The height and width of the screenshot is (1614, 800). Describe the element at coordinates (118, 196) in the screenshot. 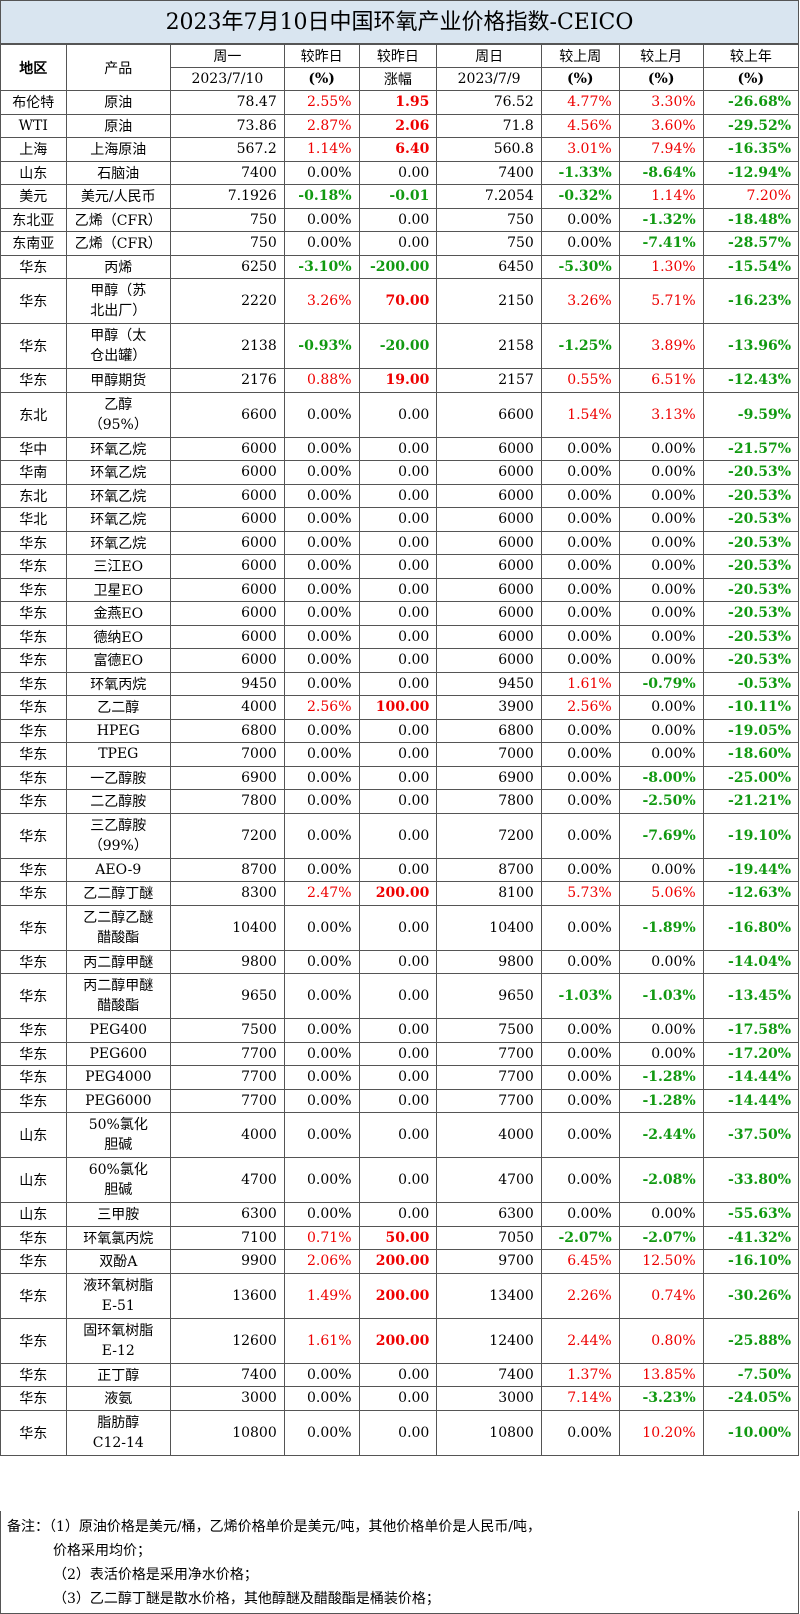

I see `product-cell: 美元/人民币` at that location.